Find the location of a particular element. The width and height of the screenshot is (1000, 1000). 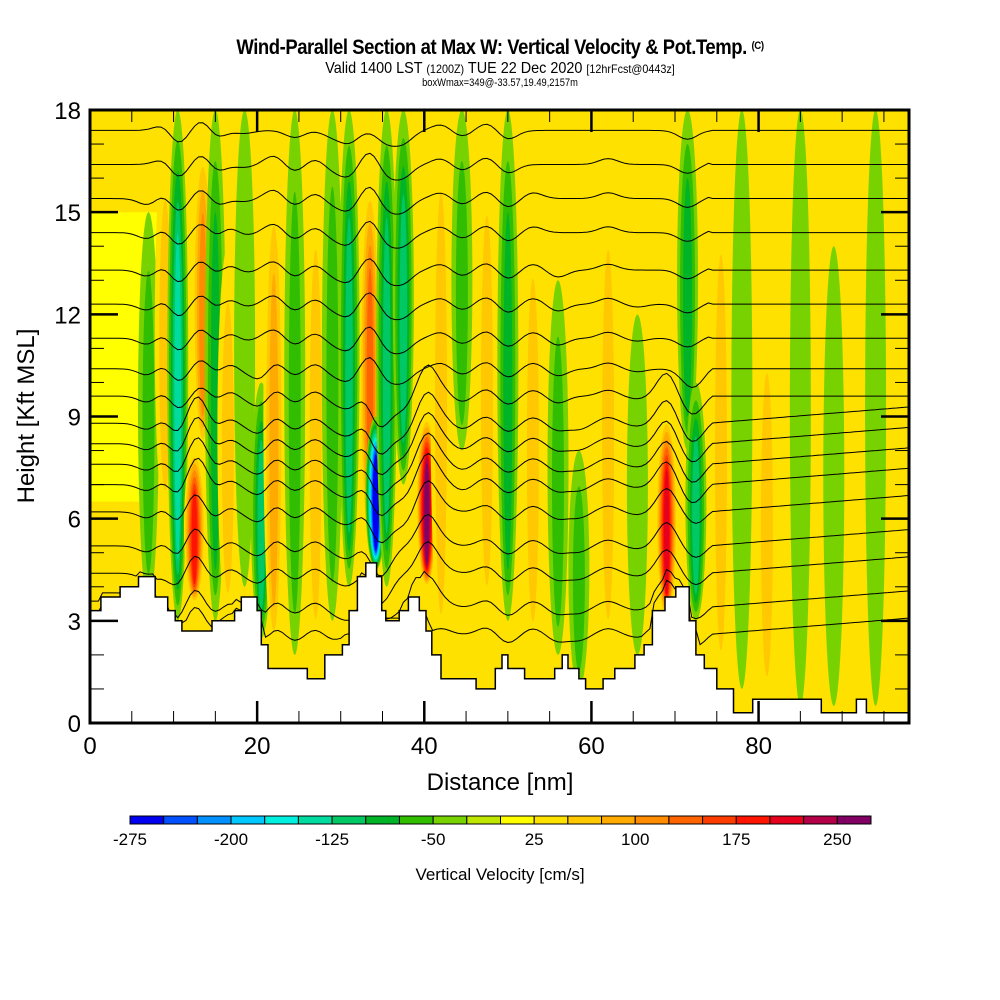

copyright-mark: (C) is located at coordinates (758, 46).